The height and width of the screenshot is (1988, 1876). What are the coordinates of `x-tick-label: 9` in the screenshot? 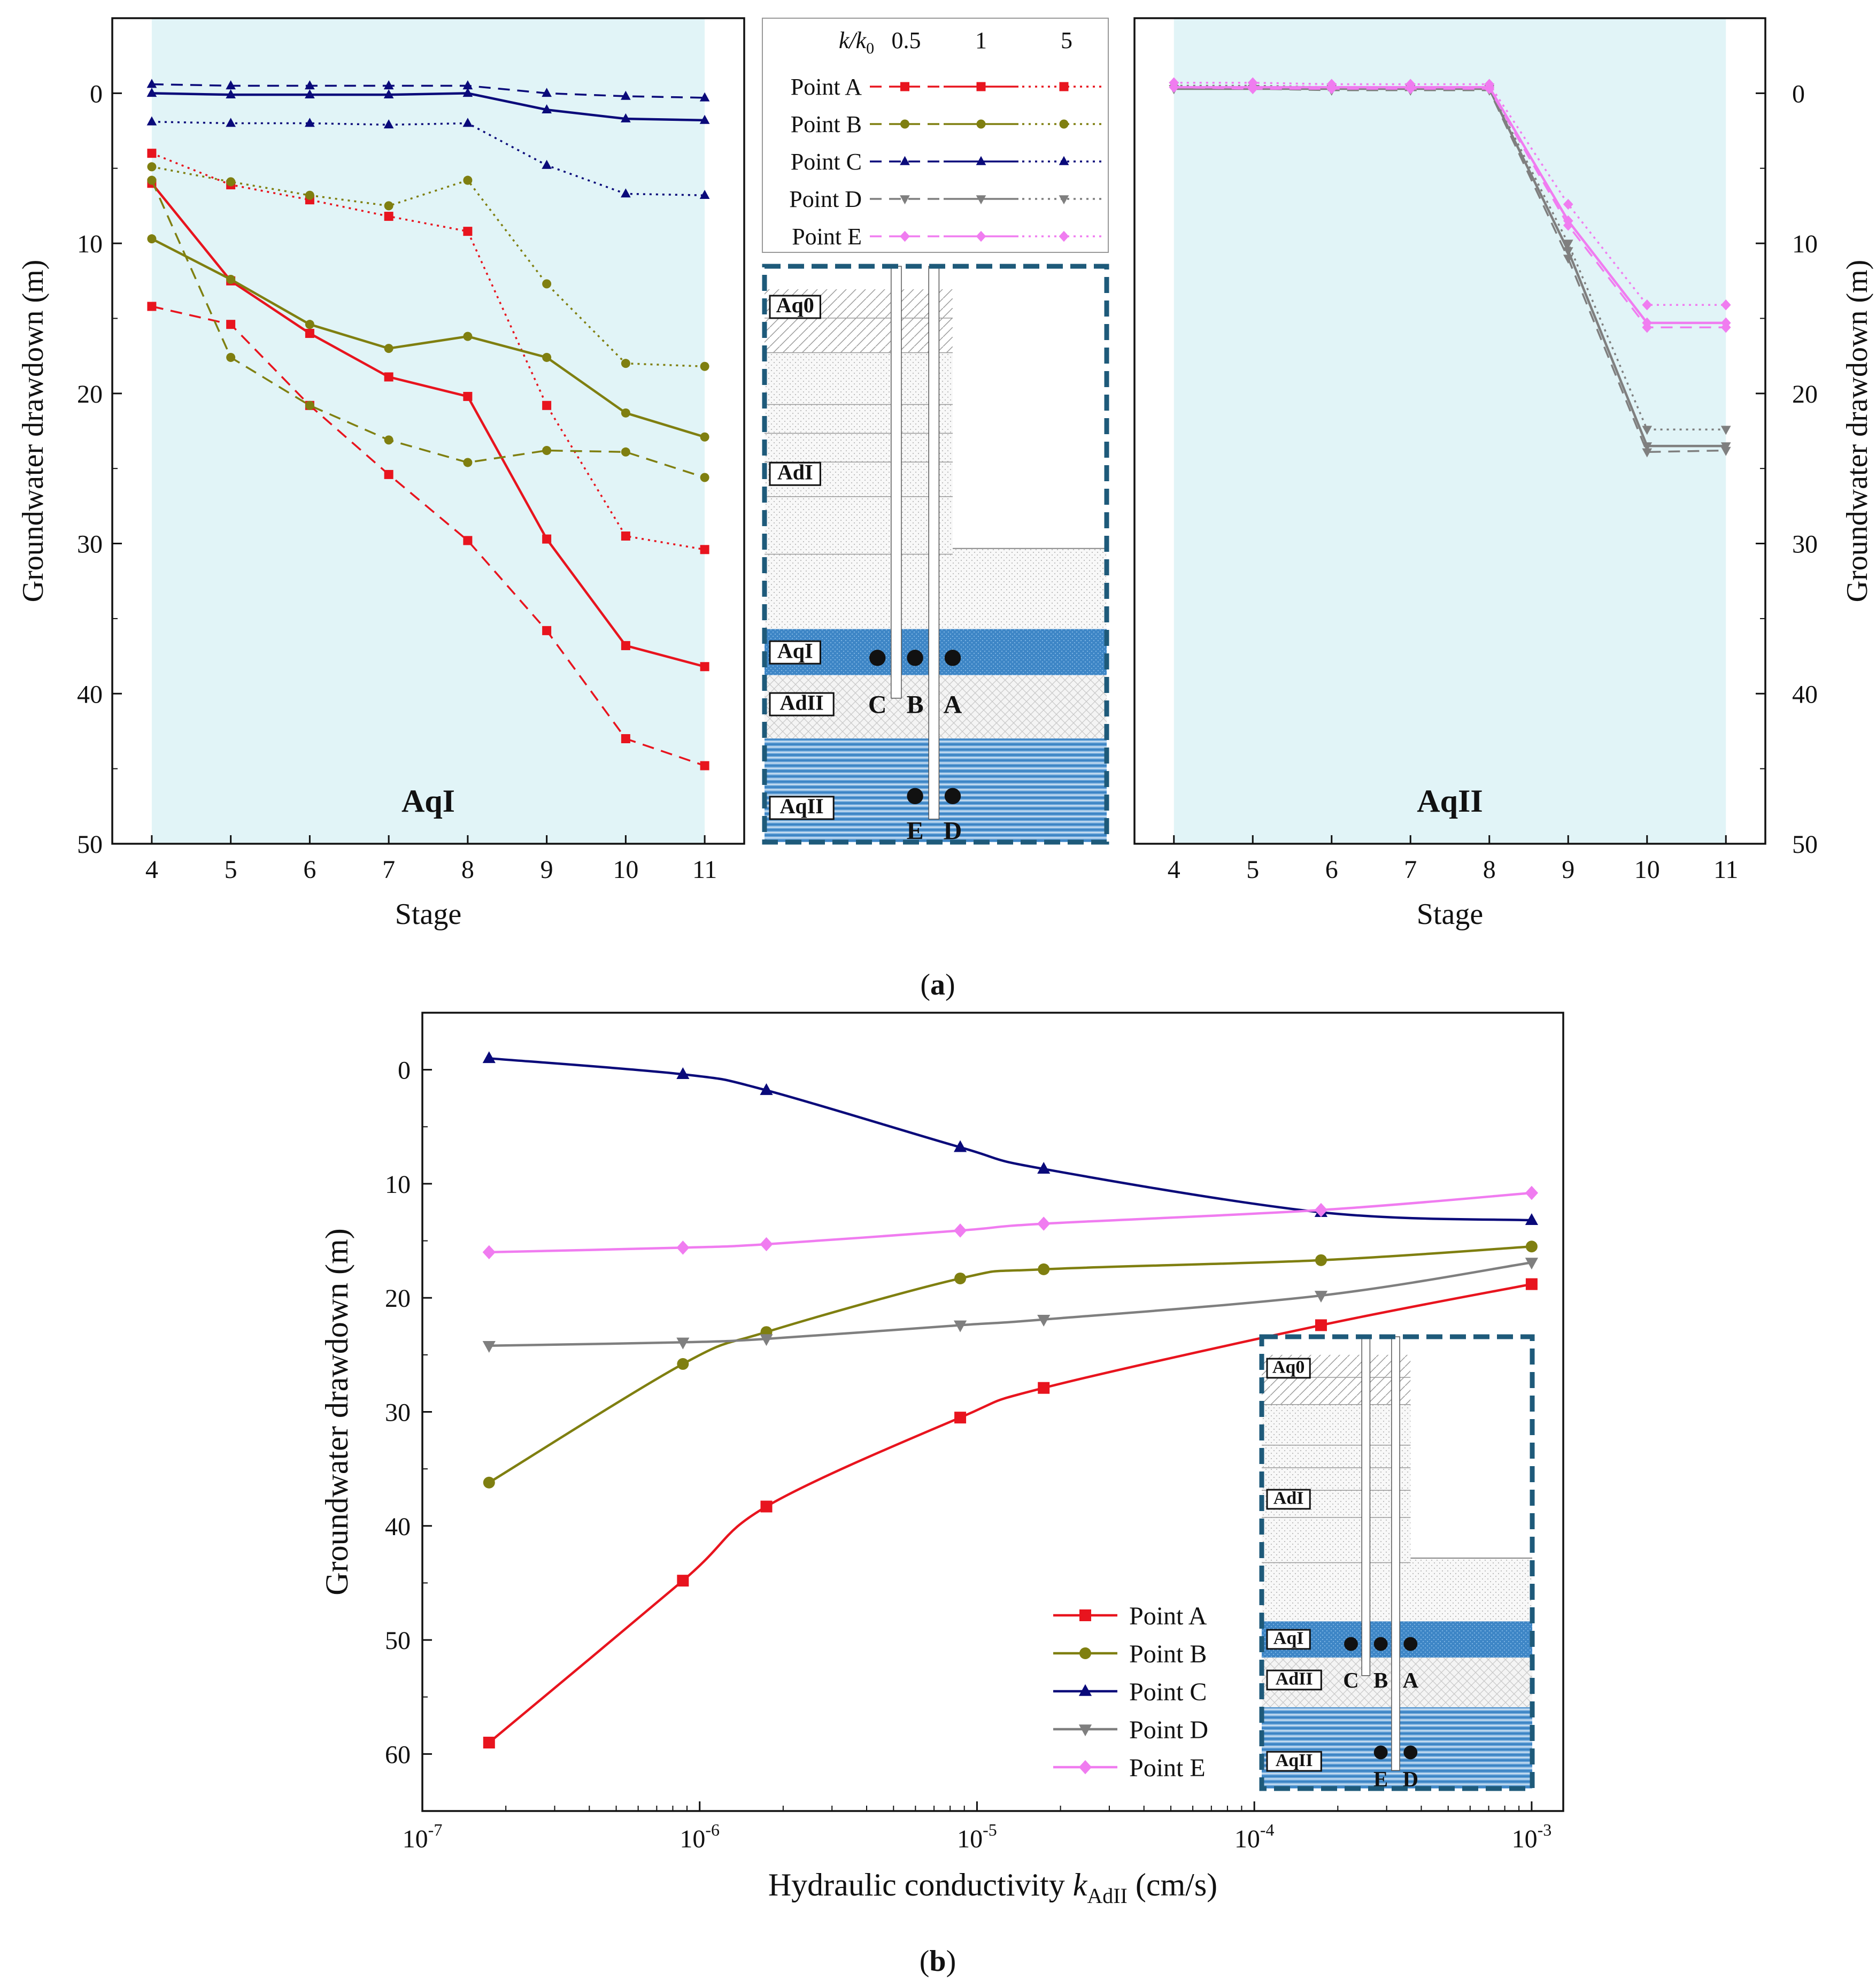 It's located at (547, 870).